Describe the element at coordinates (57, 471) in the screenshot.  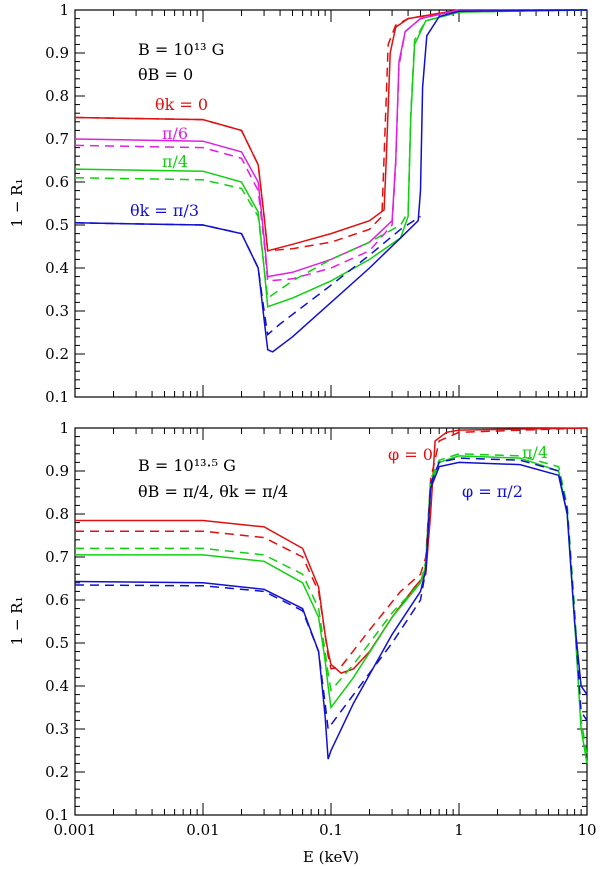
I see `bottom-ytick-label: 0.9` at that location.